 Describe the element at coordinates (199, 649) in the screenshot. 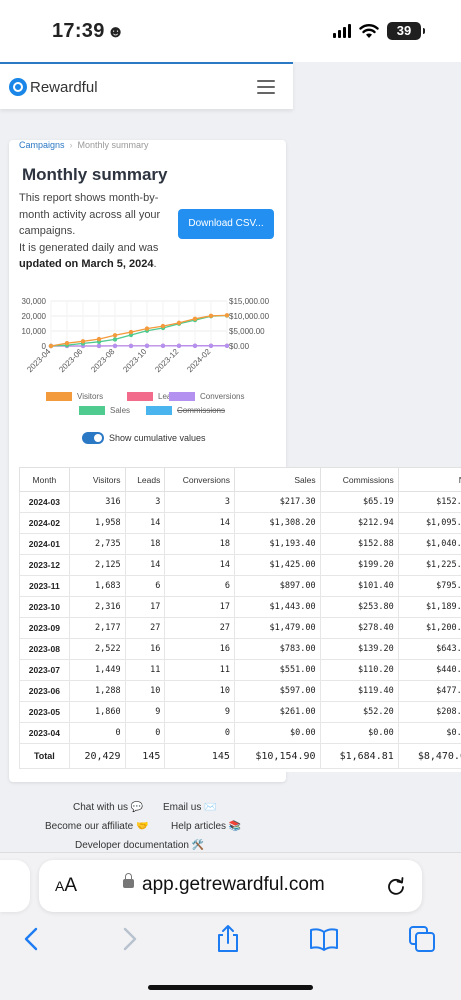

I see `table-cell: 16` at that location.